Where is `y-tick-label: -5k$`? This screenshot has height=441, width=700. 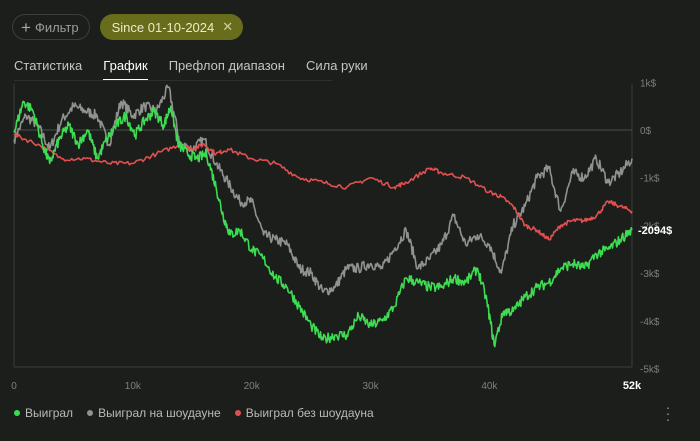
y-tick-label: -5k$ is located at coordinates (650, 370).